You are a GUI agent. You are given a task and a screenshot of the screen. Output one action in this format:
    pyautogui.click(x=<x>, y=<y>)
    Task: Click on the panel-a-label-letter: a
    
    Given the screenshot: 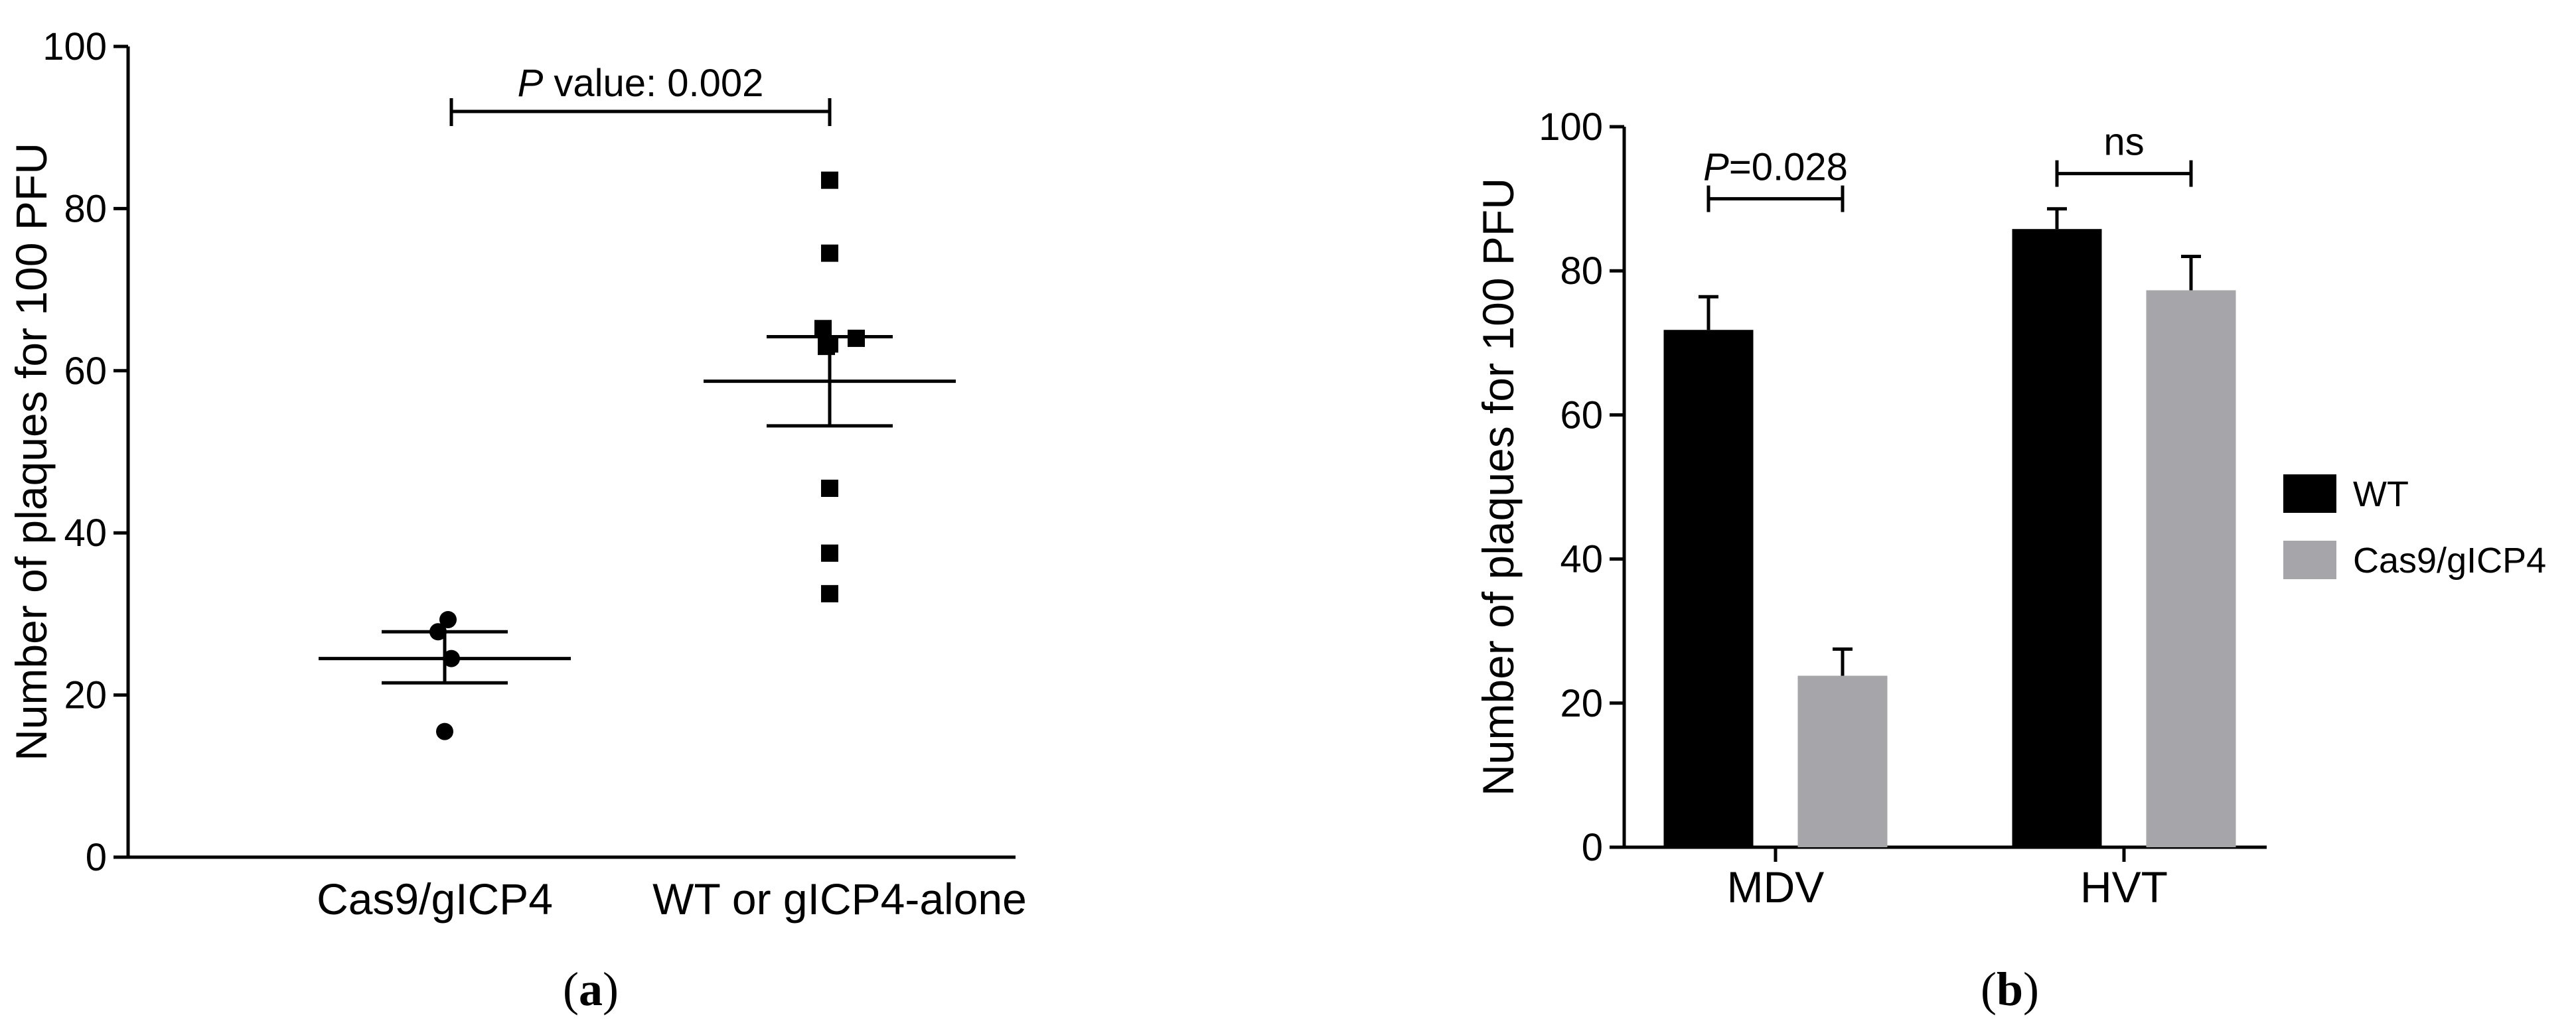 What is the action you would take?
    pyautogui.click(x=591, y=989)
    